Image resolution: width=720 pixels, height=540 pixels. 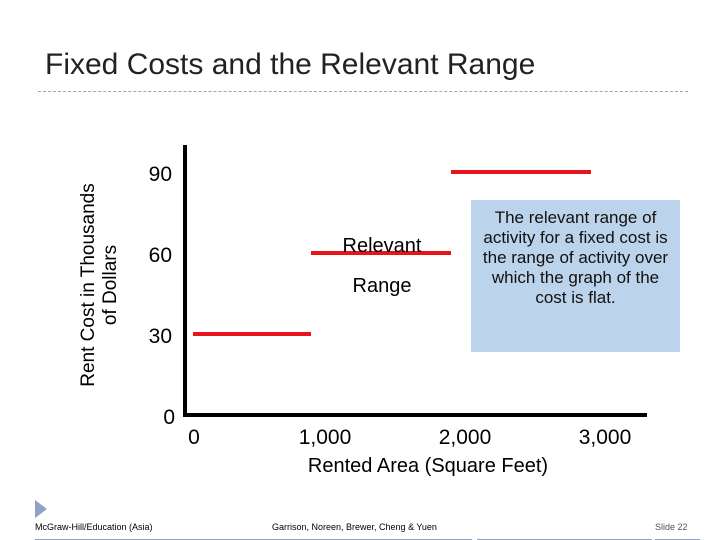 I want to click on footer-slide-number: Slide 22, so click(x=671, y=527).